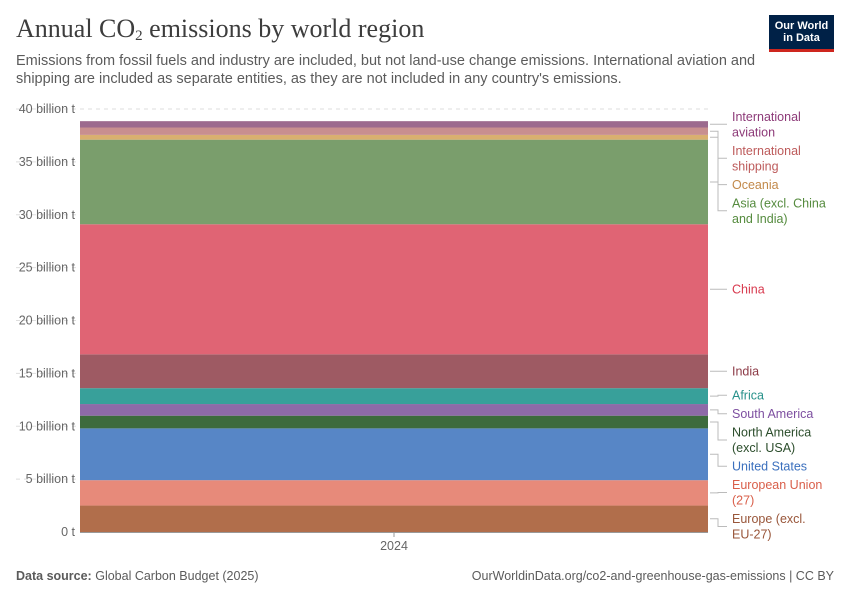 This screenshot has width=850, height=600. What do you see at coordinates (755, 185) in the screenshot?
I see `legend-label: Oceania` at bounding box center [755, 185].